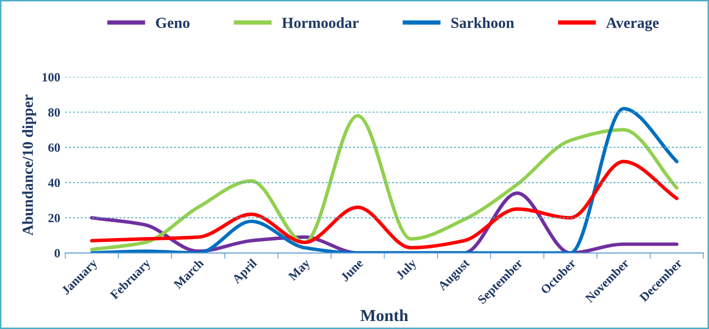  I want to click on x-tick-label: June, so click(352, 270).